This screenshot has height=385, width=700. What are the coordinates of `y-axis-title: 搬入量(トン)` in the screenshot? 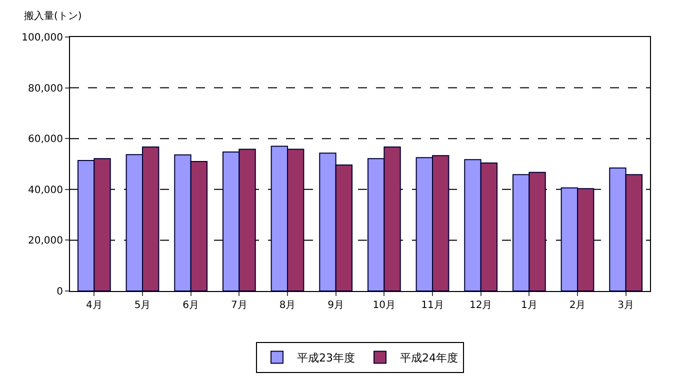 It's located at (53, 16).